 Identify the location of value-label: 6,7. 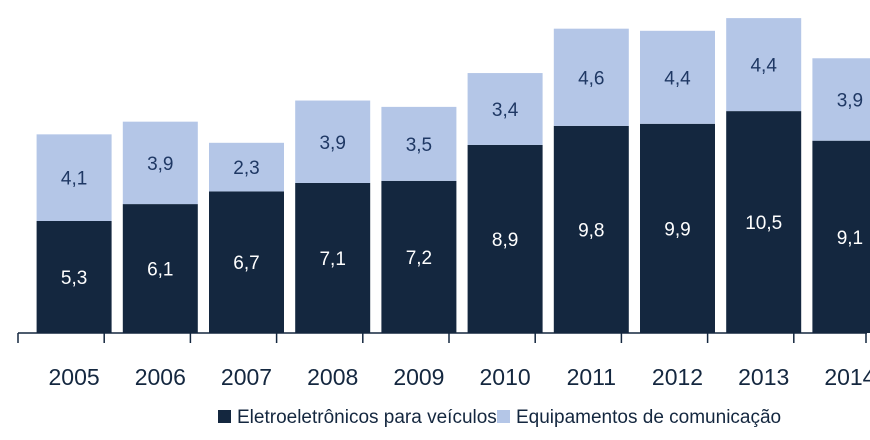
(246, 263).